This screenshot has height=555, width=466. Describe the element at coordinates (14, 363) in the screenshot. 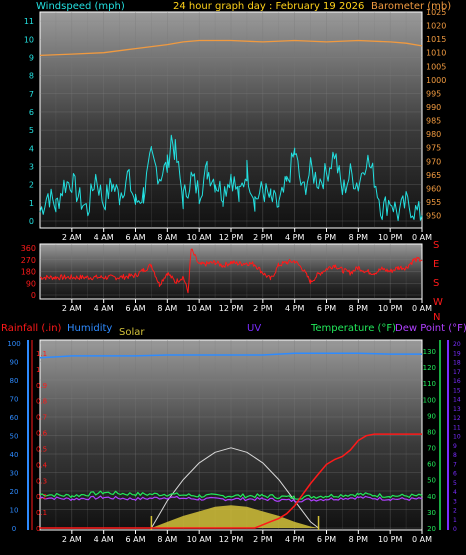

I see `humidity-tick-label: 90` at that location.